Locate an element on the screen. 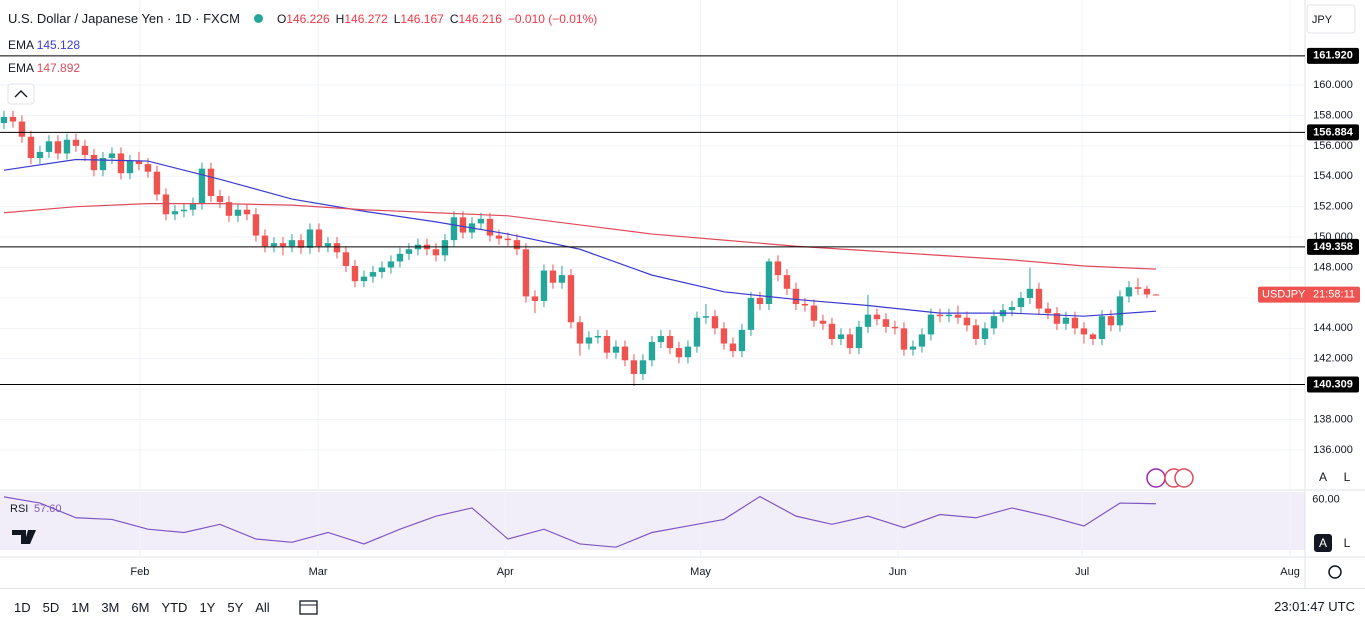  y-tick-label: 142.000 is located at coordinates (1333, 359).